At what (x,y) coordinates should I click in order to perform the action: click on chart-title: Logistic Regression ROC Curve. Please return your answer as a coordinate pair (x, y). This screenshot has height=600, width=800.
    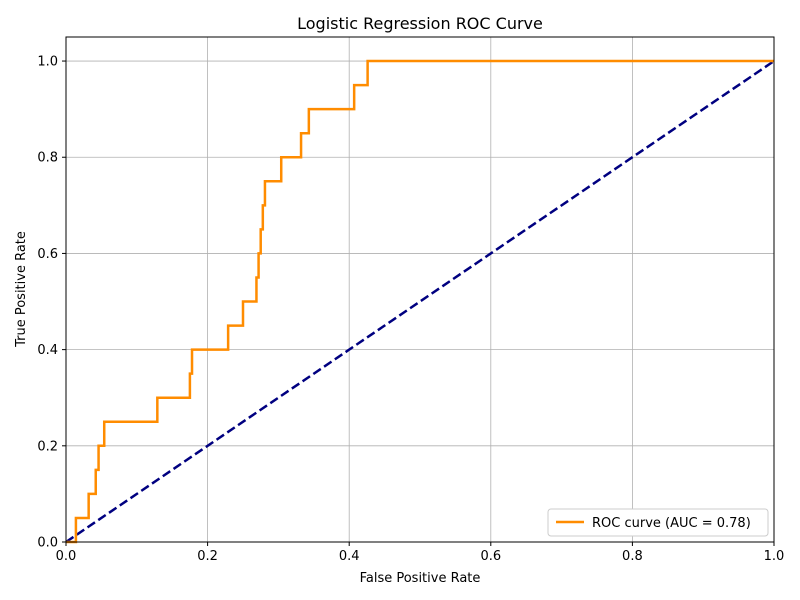
    Looking at the image, I should click on (420, 23).